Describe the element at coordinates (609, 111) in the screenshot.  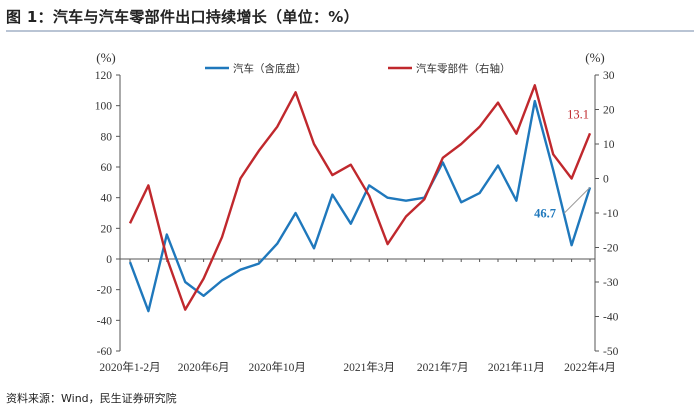
I see `right-tick-label: 20` at that location.